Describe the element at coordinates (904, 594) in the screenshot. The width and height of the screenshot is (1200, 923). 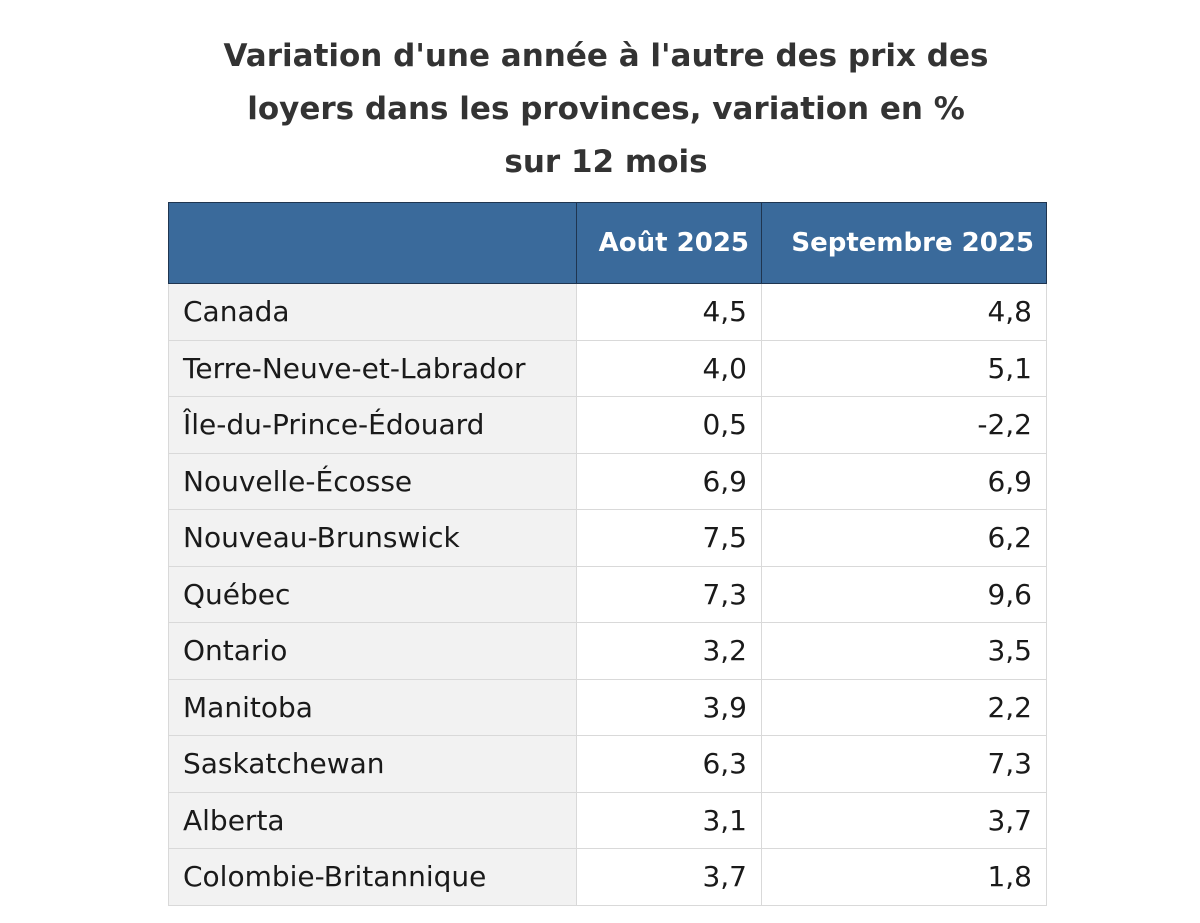
I see `september-2025-value-cell: 9,6` at that location.